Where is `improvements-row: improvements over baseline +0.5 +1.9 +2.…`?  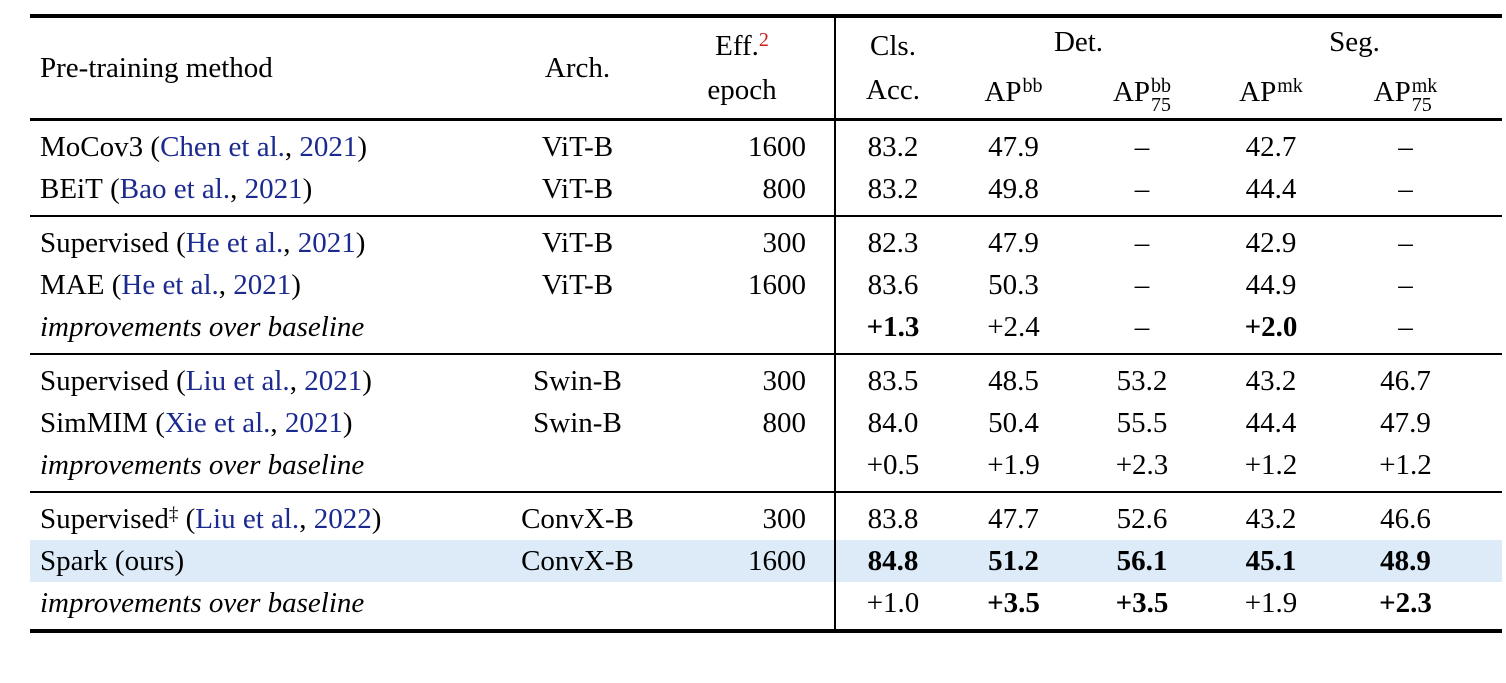 improvements-row: improvements over baseline +0.5 +1.9 +2.… is located at coordinates (766, 468).